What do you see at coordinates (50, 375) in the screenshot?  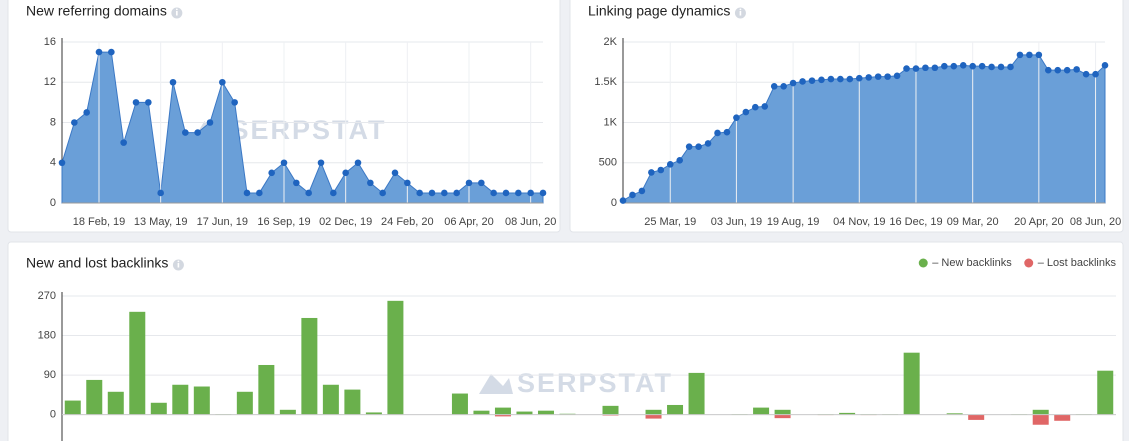 I see `y-tick-label: 90` at bounding box center [50, 375].